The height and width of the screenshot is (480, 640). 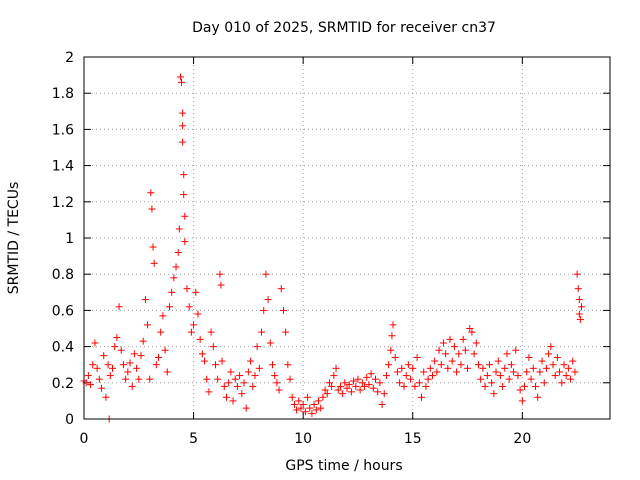 I want to click on x-tick-label: 15, so click(x=413, y=439).